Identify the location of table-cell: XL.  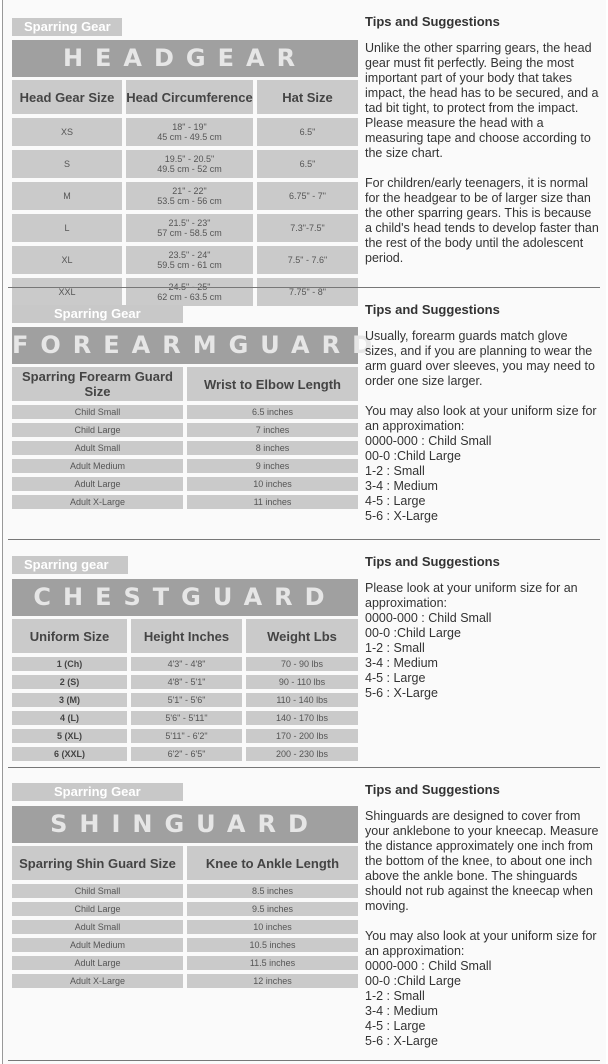
(69, 260).